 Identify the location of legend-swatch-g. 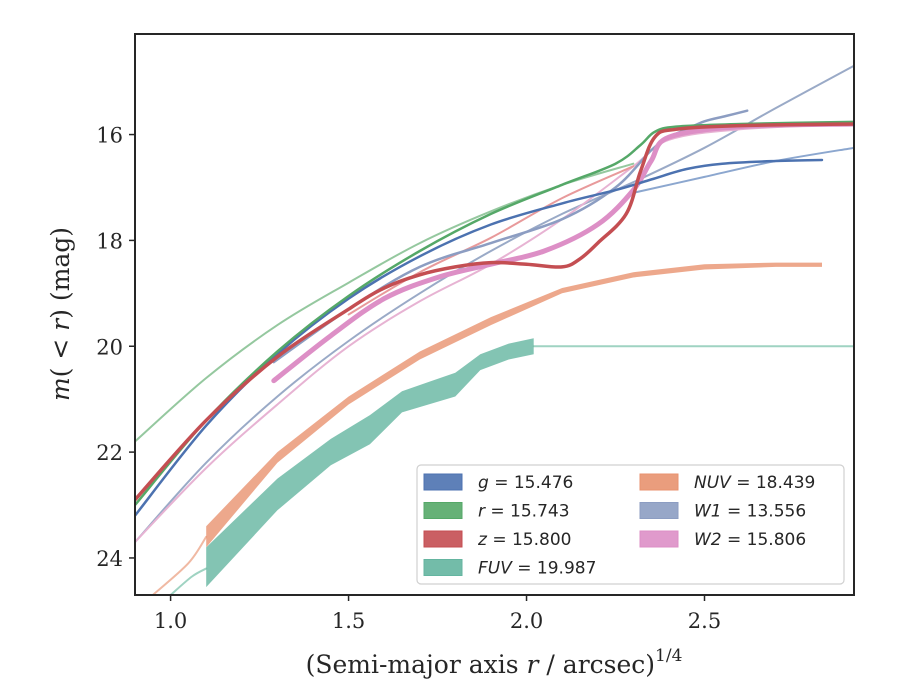
(443, 482).